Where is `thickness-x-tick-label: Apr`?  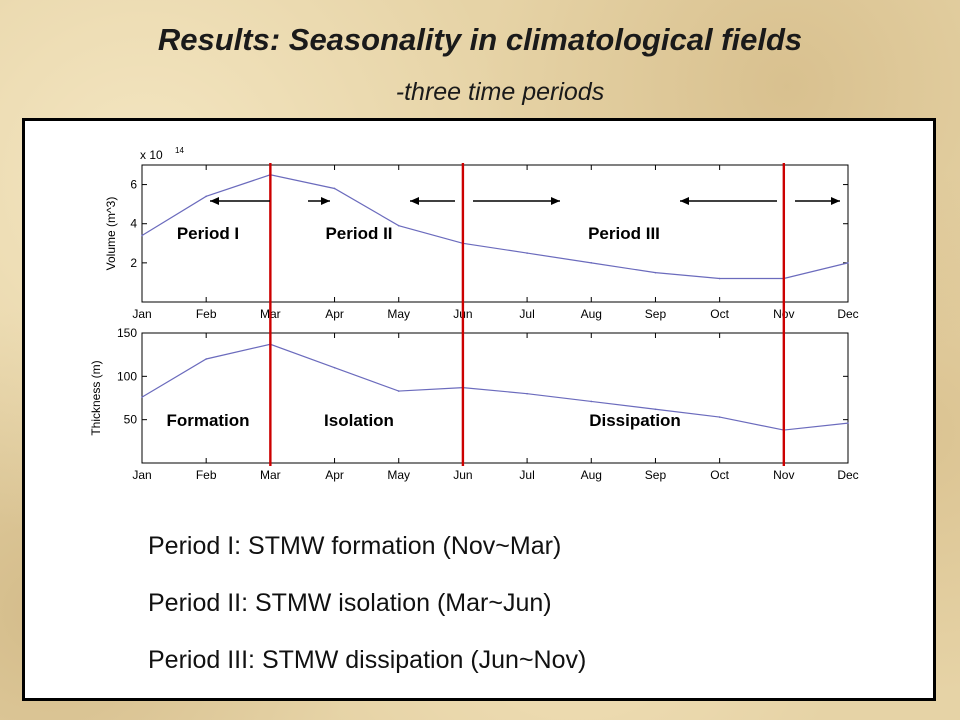 thickness-x-tick-label: Apr is located at coordinates (334, 475).